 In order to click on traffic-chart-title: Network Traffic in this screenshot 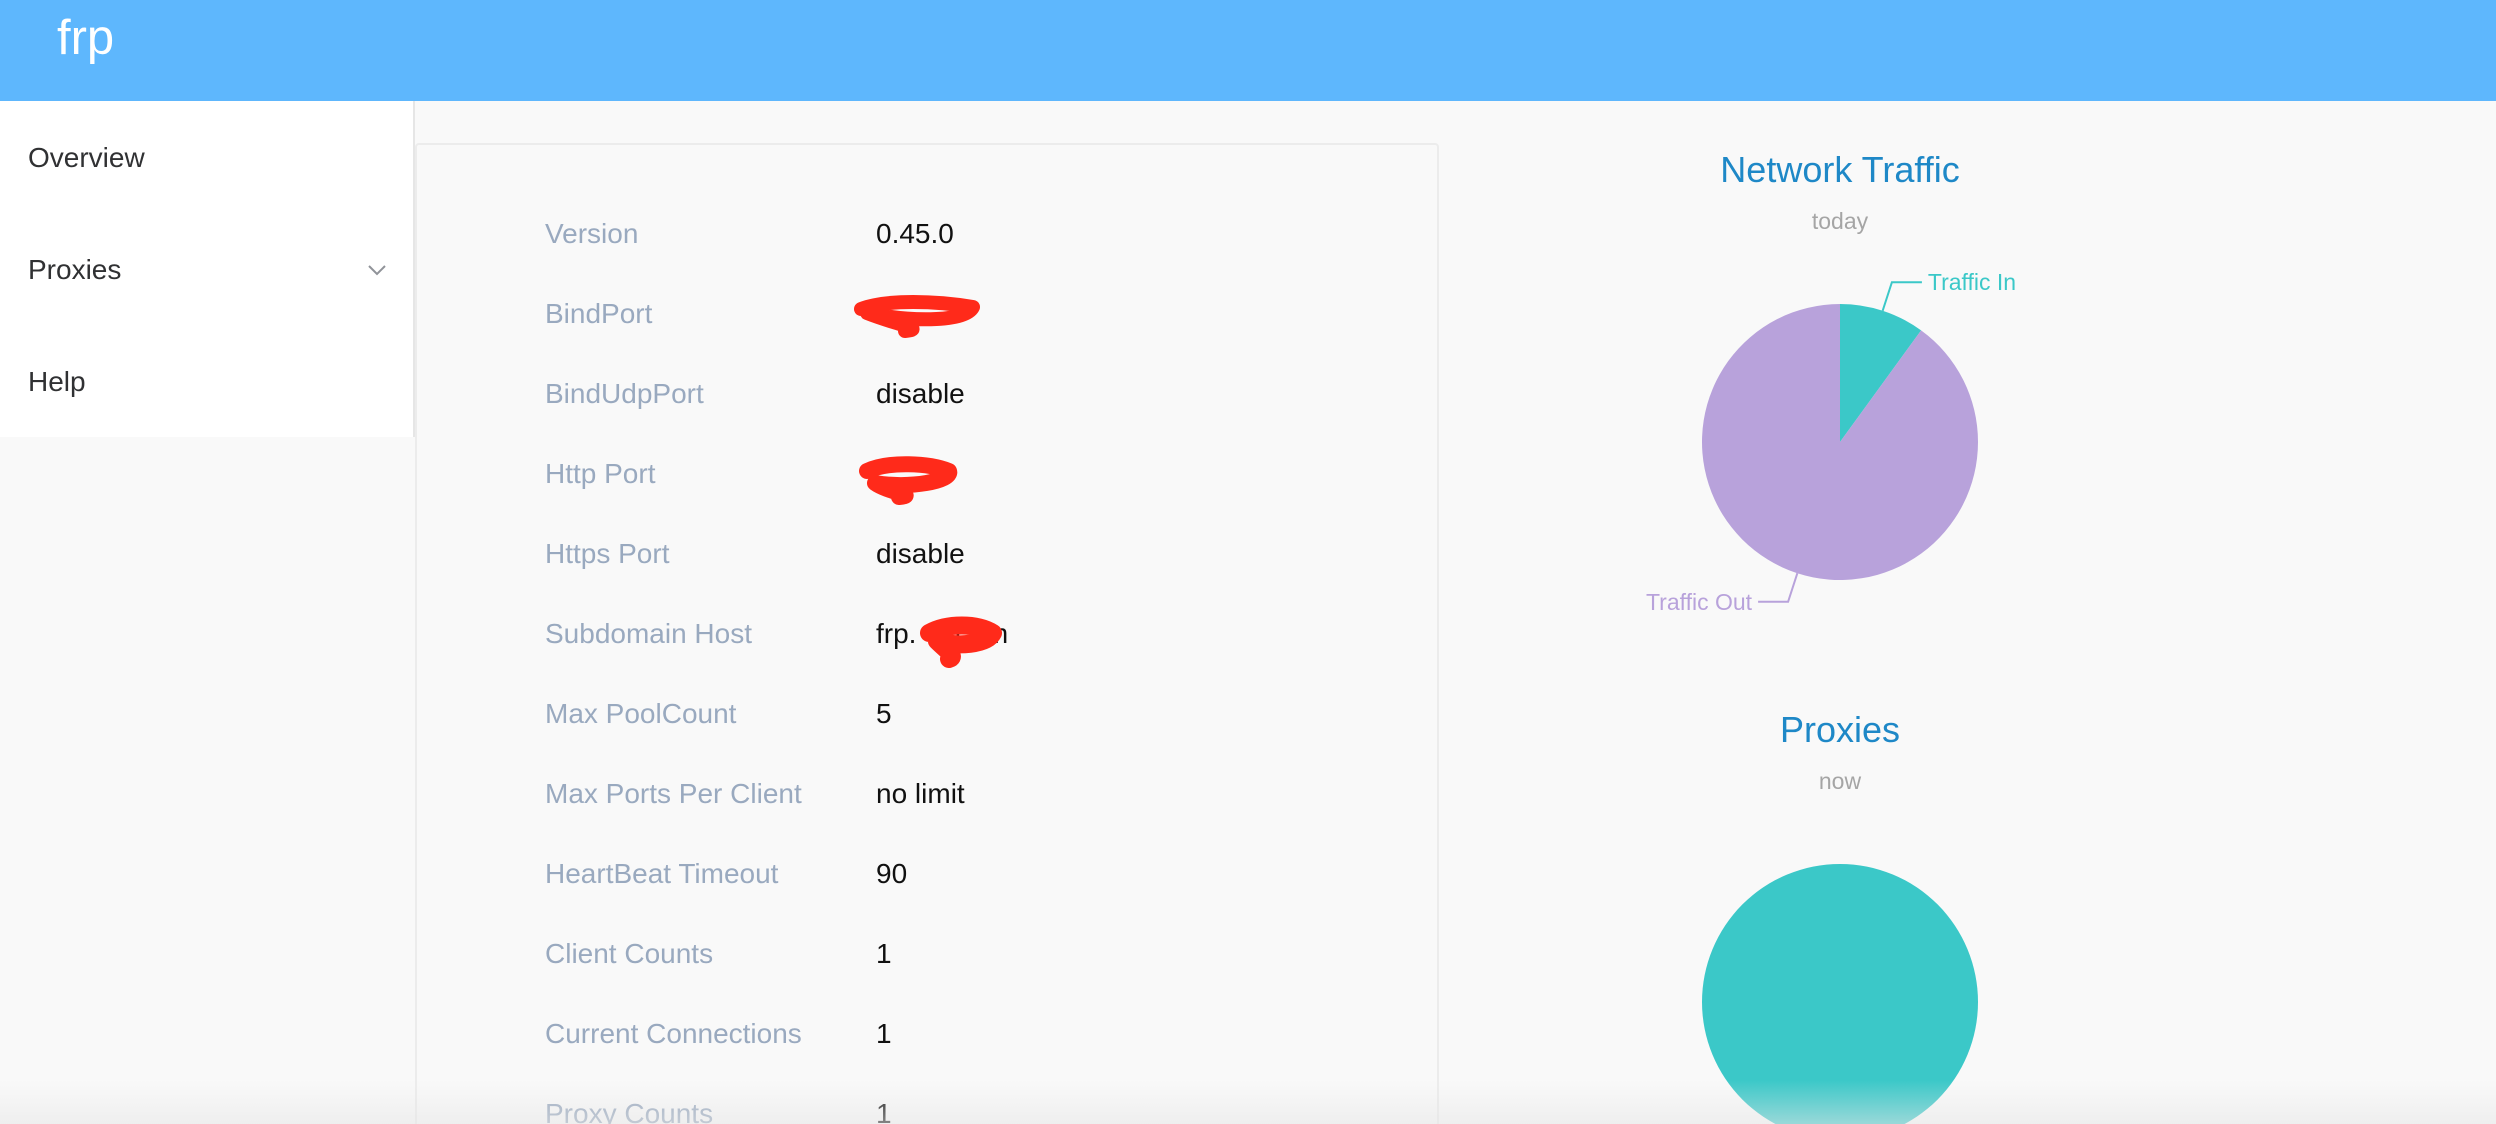, I will do `click(1840, 169)`.